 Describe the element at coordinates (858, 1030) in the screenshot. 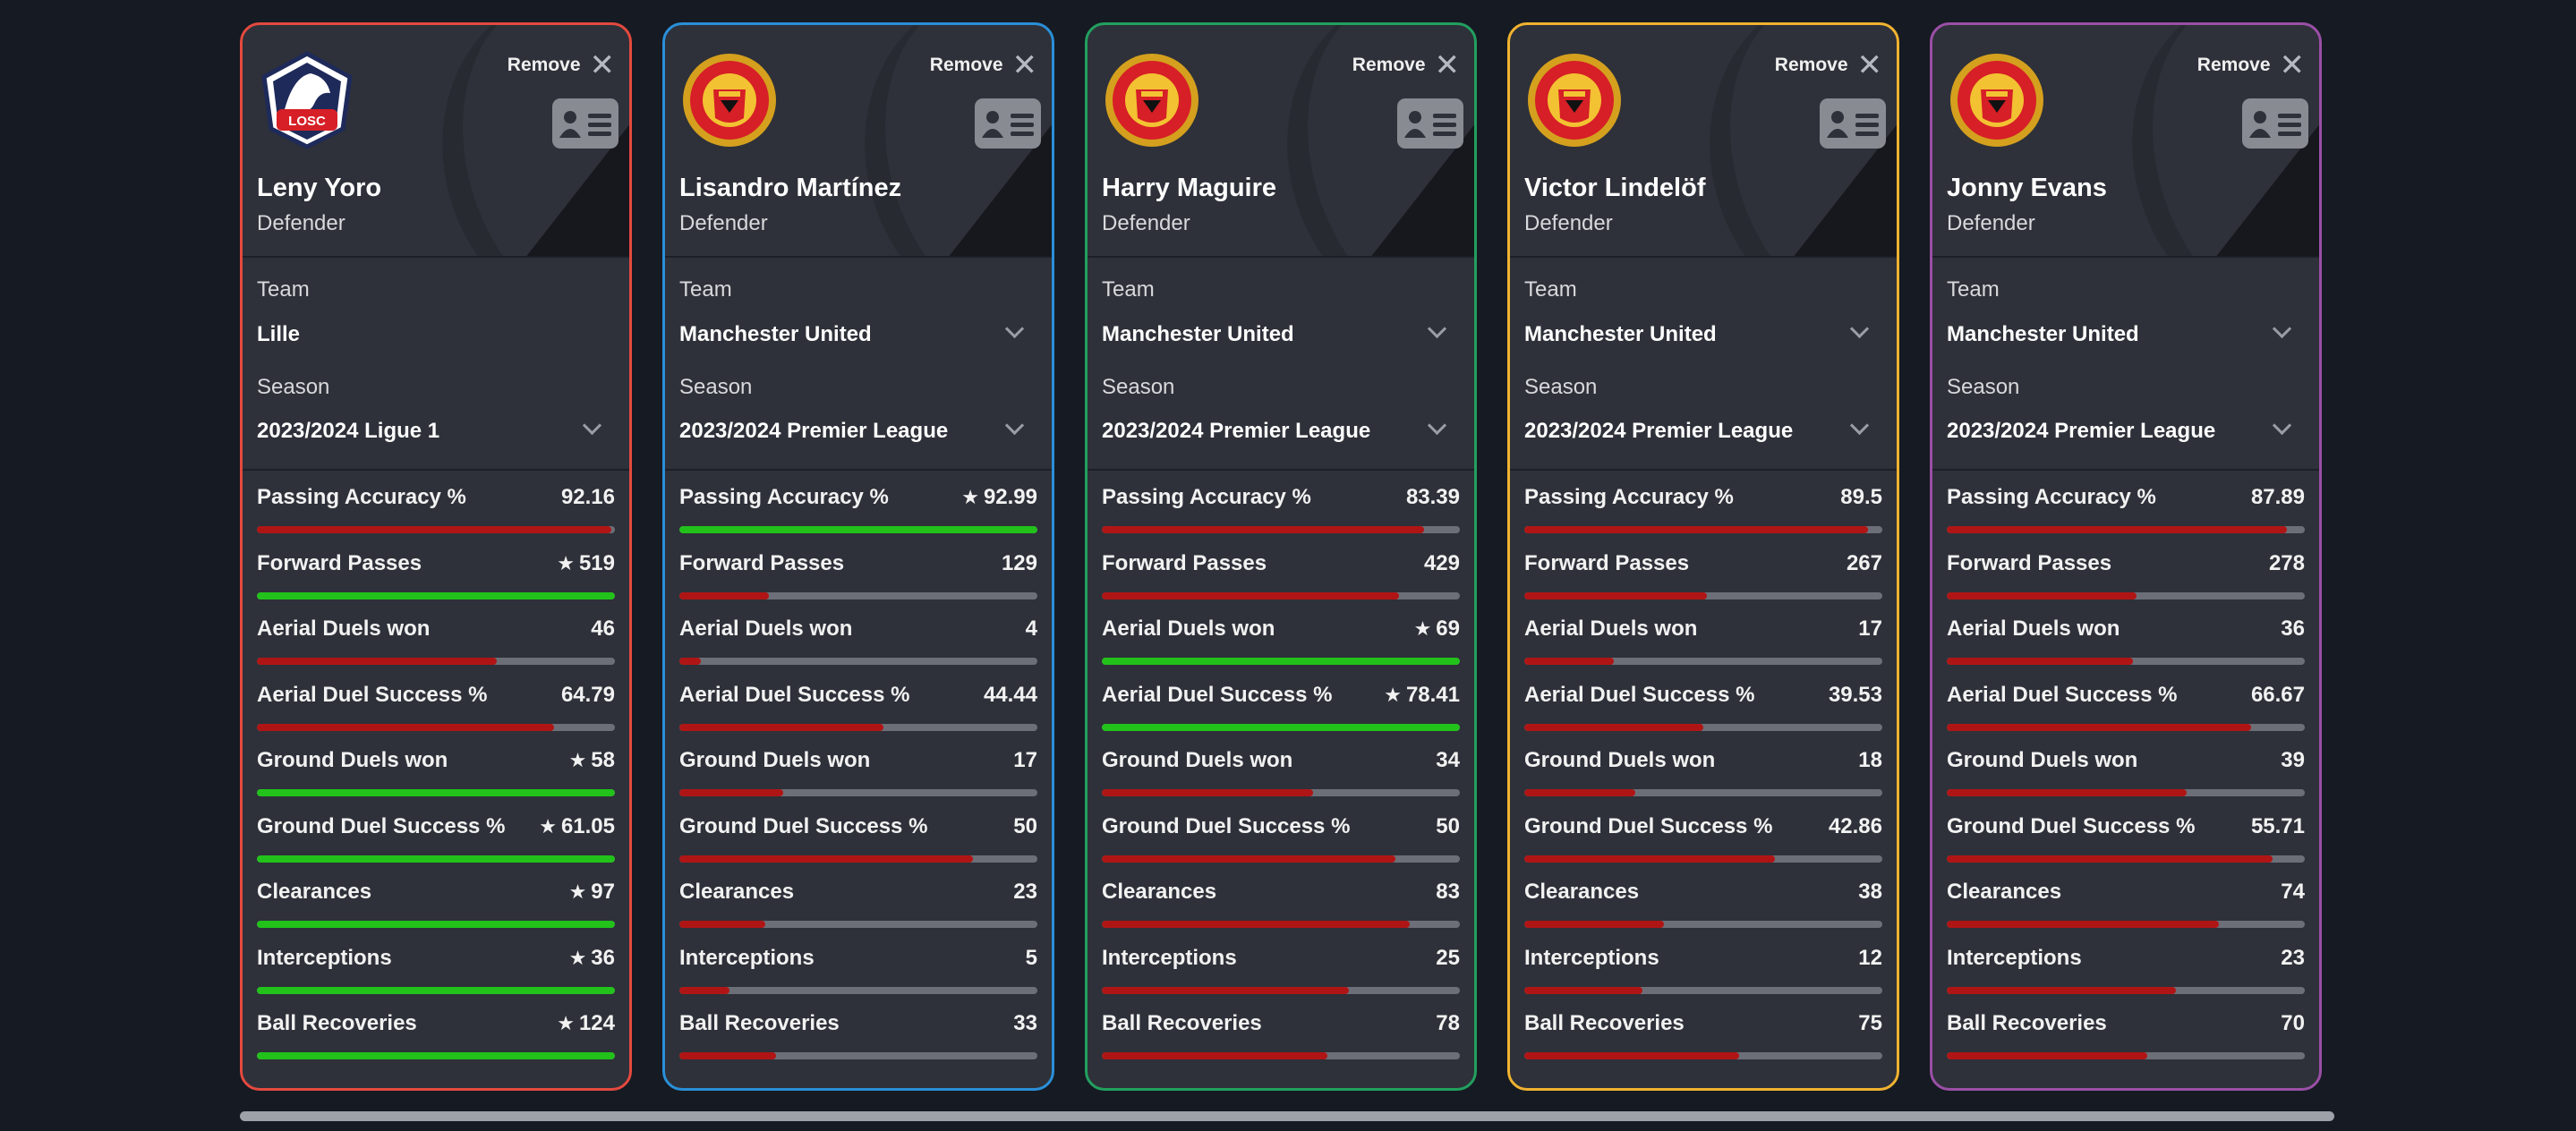

I see `stat-row: Ball Recoveries 33` at that location.